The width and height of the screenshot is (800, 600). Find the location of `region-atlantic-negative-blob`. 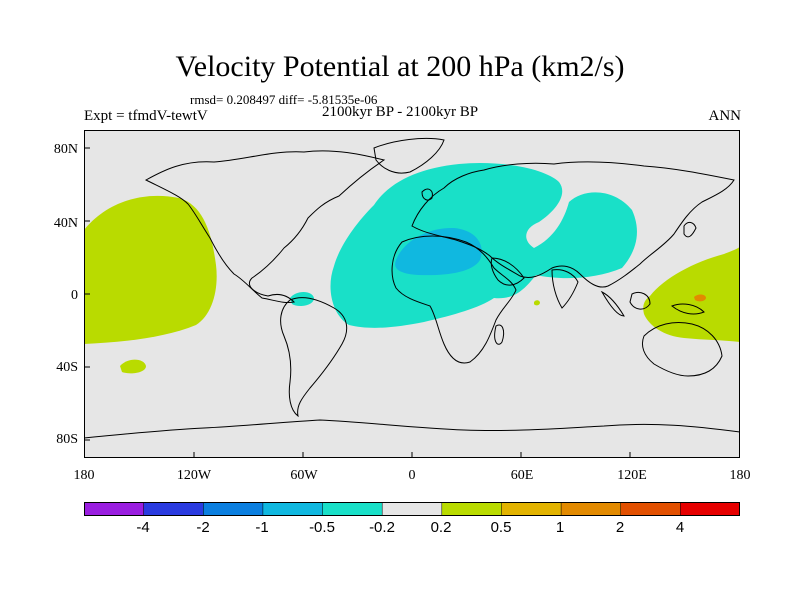

region-atlantic-negative-blob is located at coordinates (302, 299).